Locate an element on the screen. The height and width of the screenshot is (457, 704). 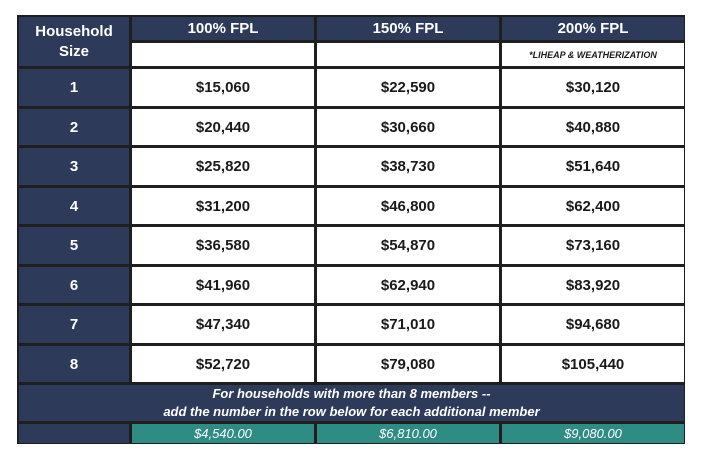
income-limit-cell: $47,340 is located at coordinates (223, 324).